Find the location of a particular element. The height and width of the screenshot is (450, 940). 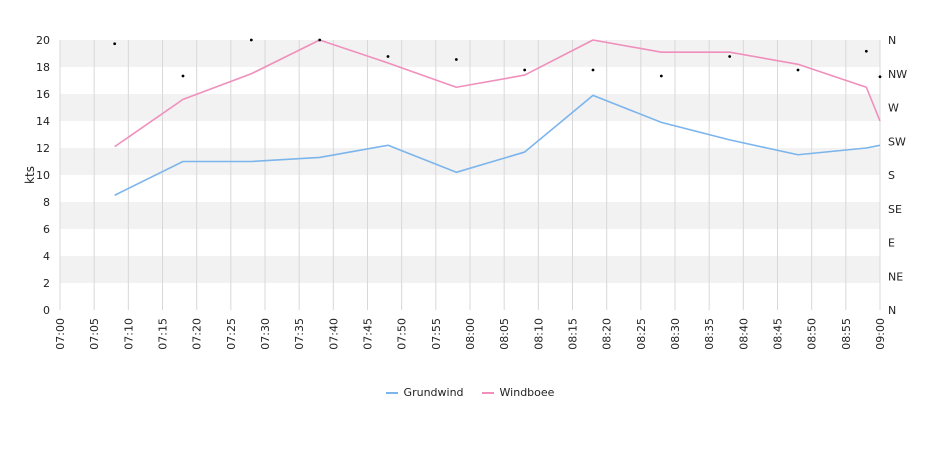

x-tick-label: 08:10 is located at coordinates (538, 334).